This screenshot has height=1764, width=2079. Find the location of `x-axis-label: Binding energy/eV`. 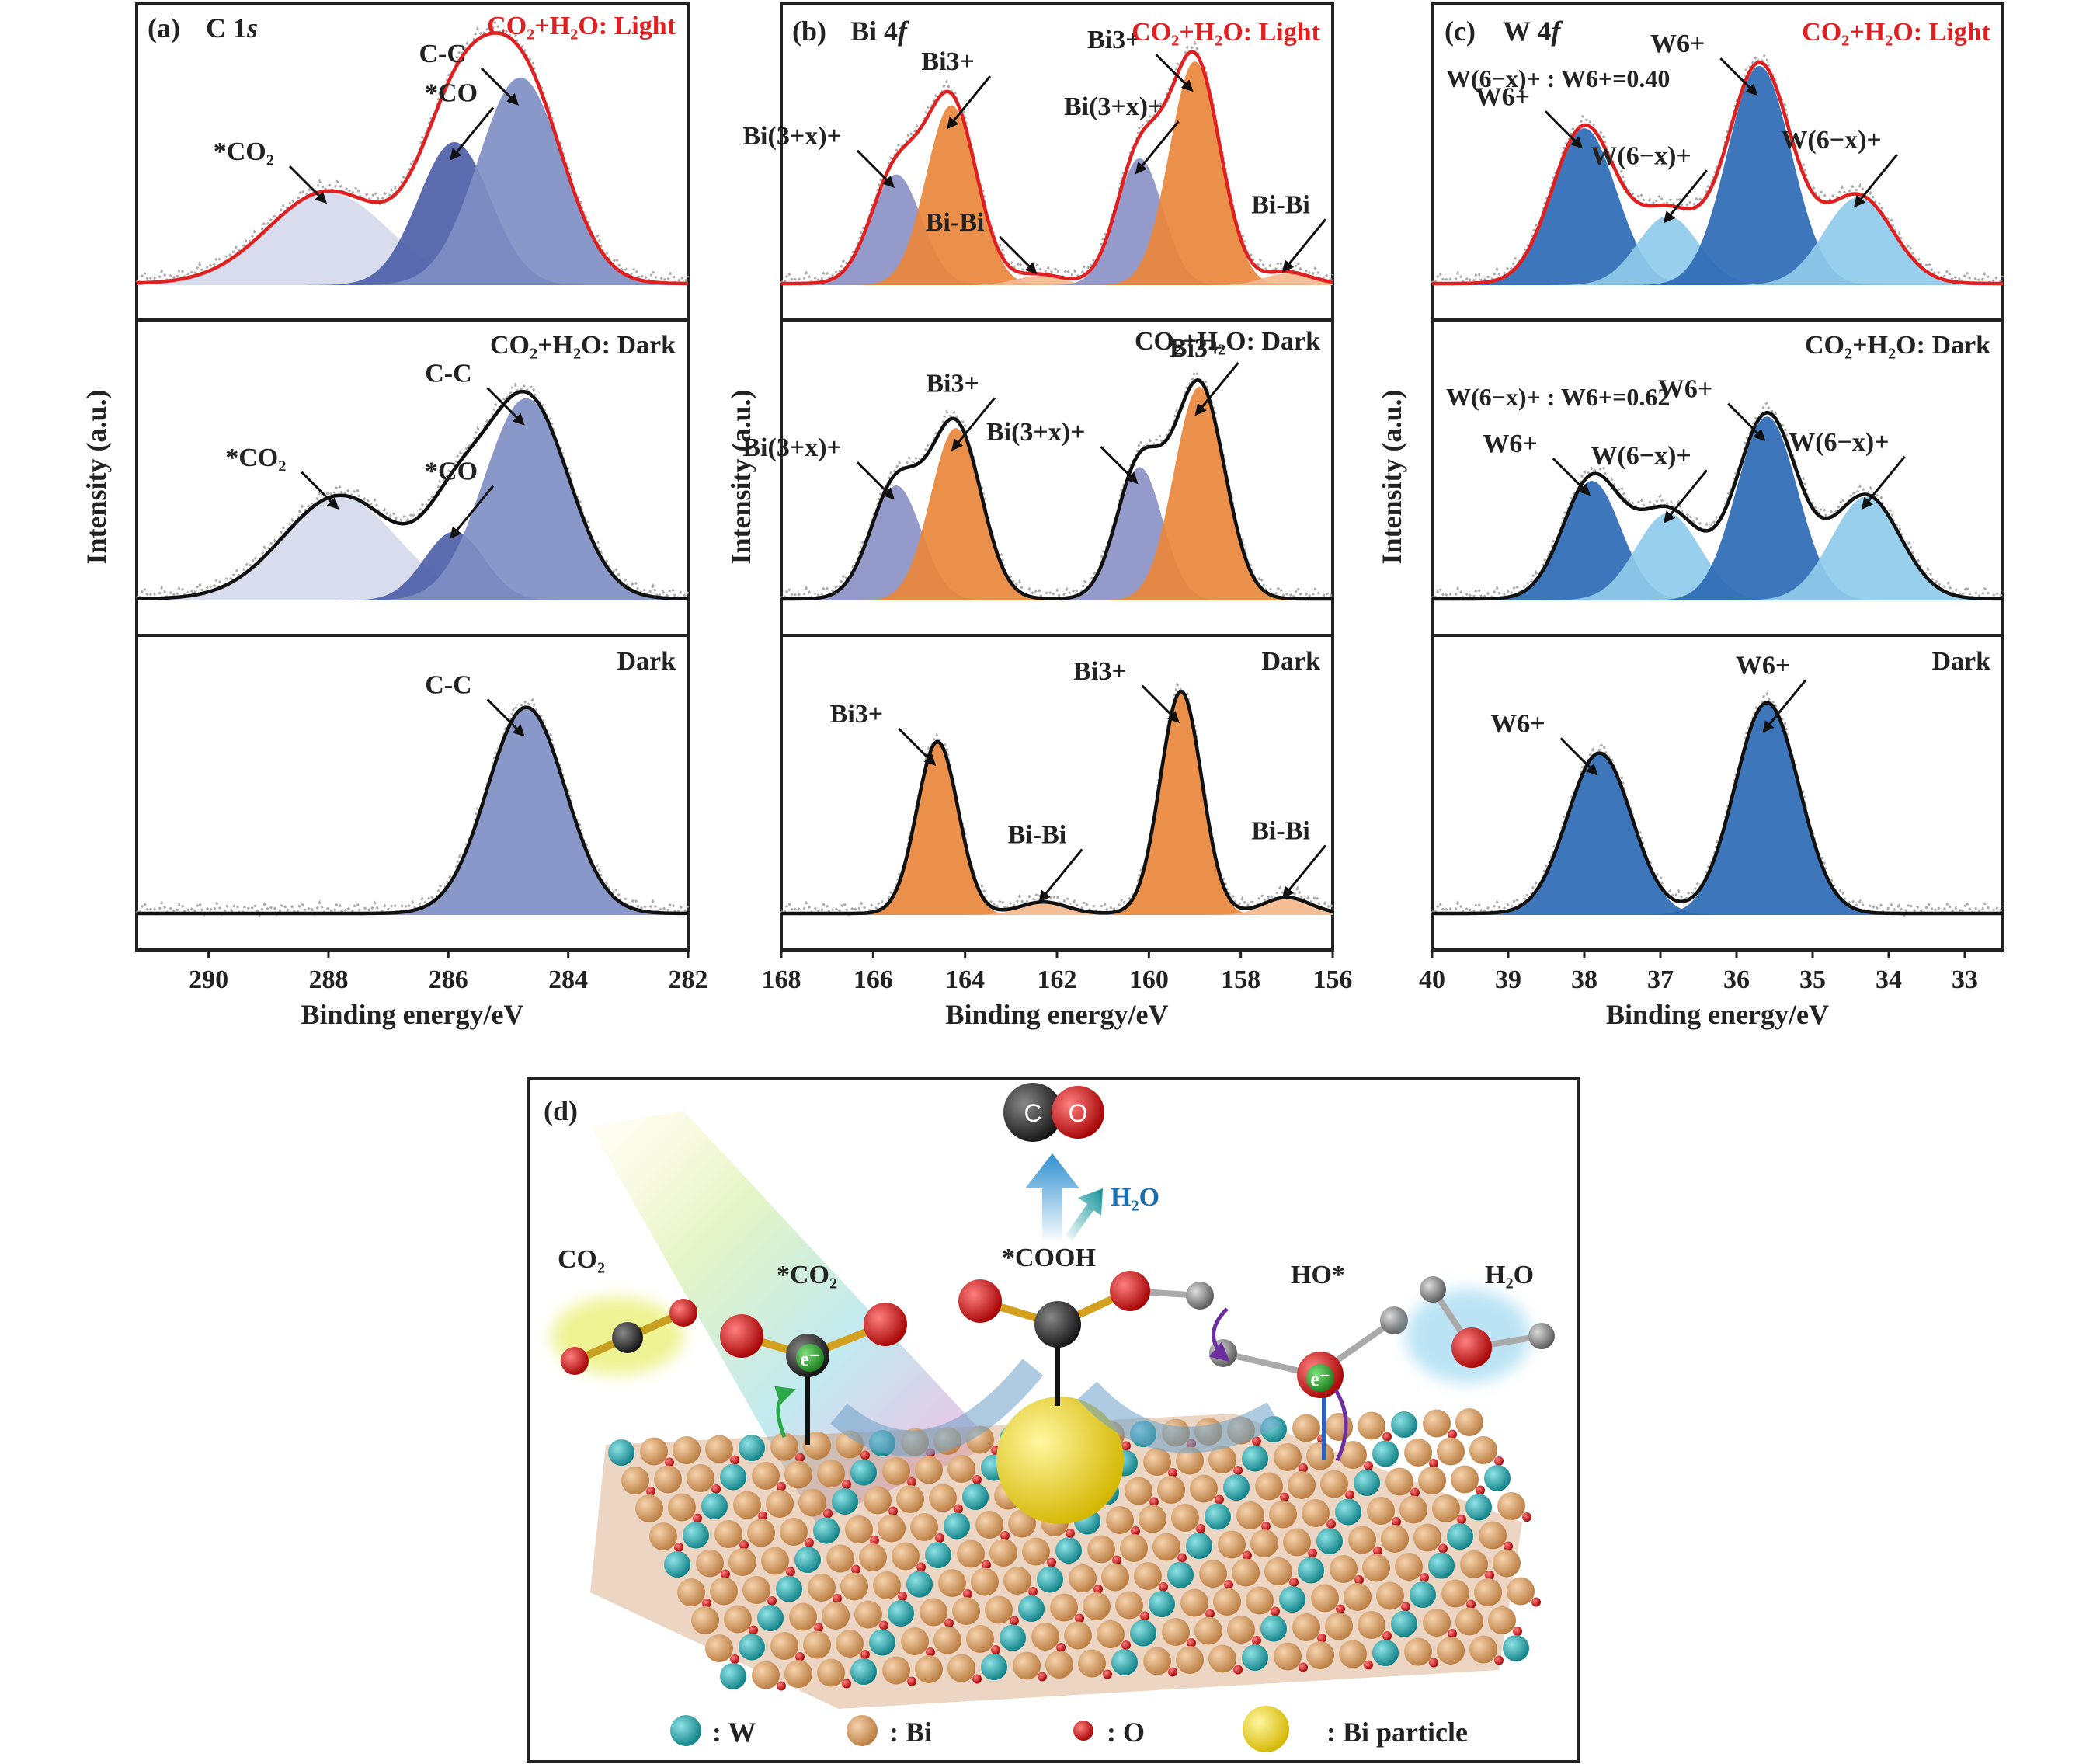

x-axis-label: Binding energy/eV is located at coordinates (1718, 1014).